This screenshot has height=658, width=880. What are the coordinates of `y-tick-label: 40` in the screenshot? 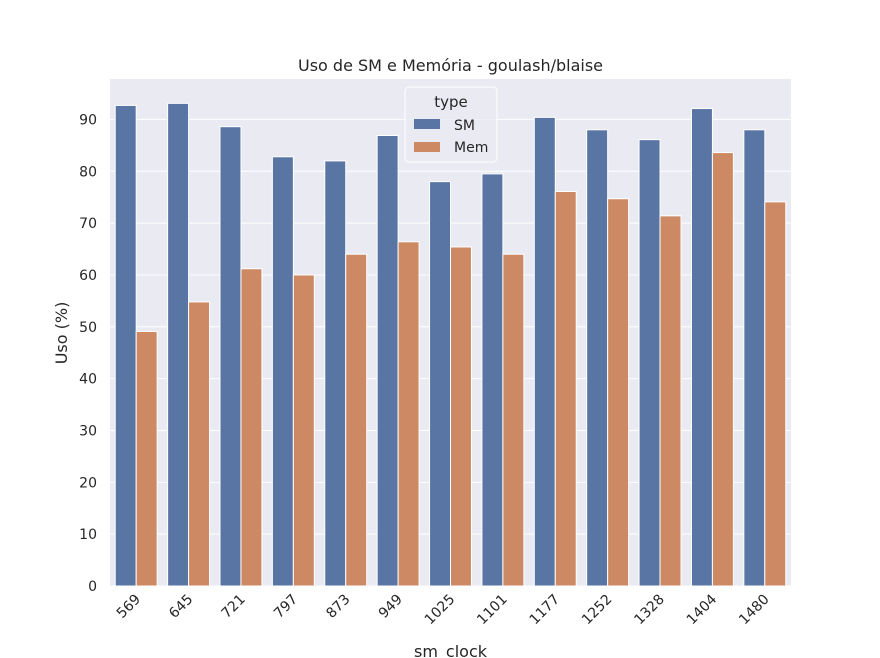 It's located at (88, 380).